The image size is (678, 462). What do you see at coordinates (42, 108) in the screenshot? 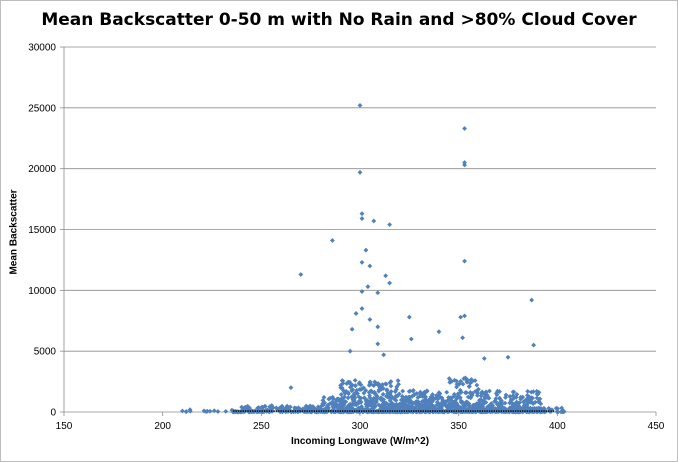
I see `y-tick-label: 25000` at bounding box center [42, 108].